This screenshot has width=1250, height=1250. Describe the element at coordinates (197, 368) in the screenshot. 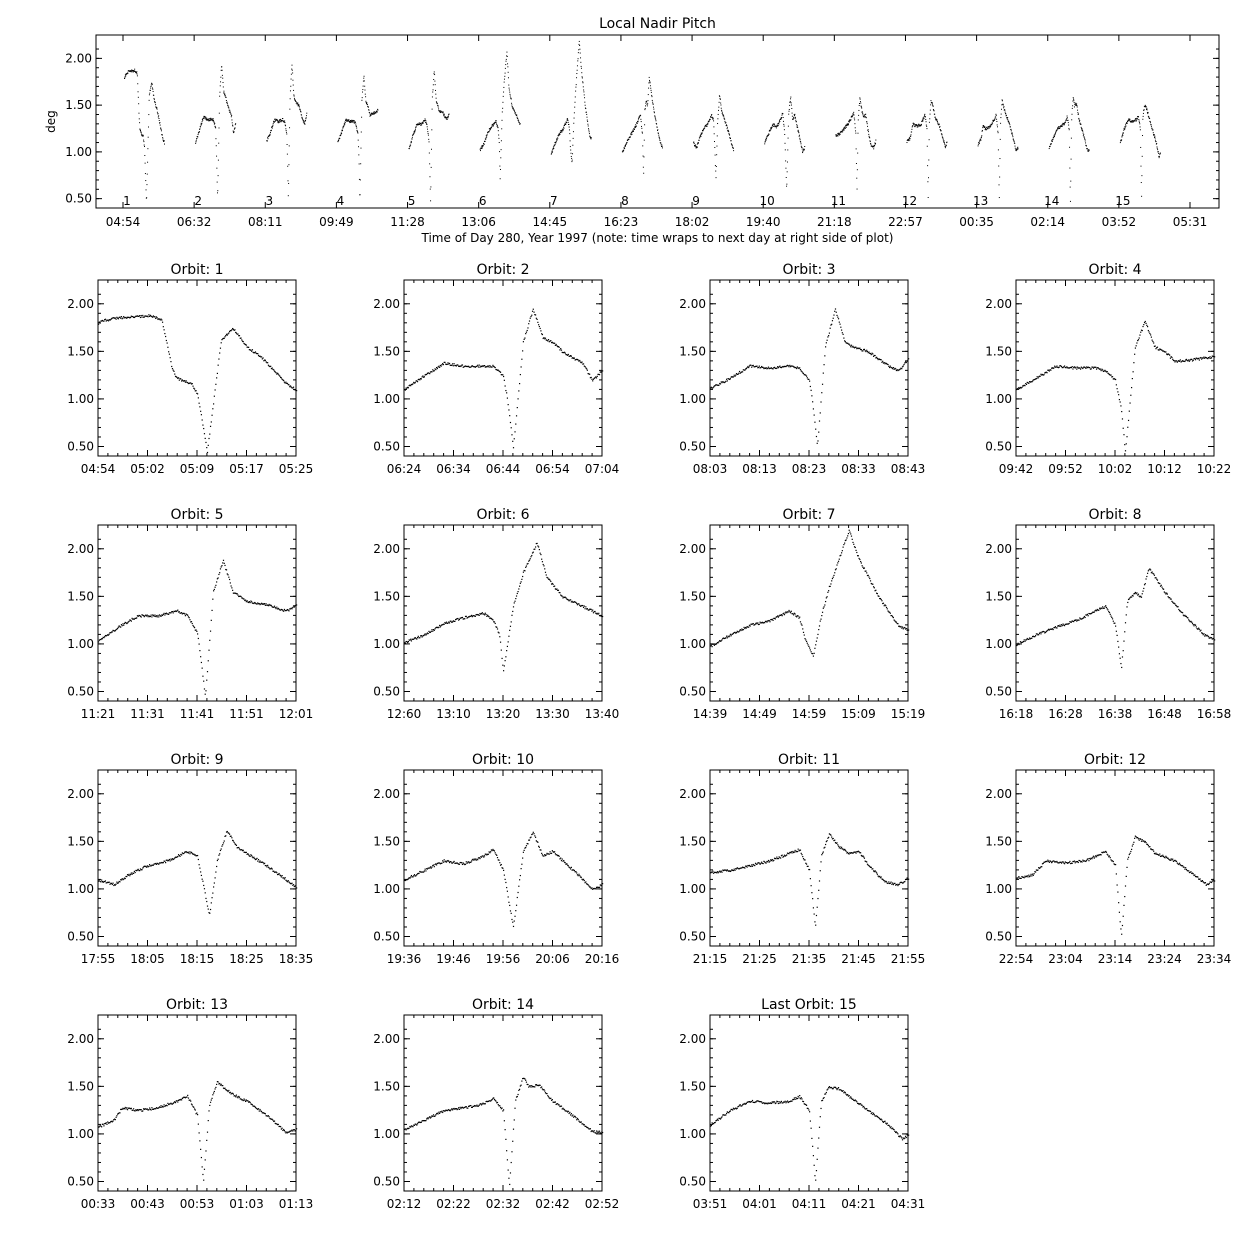

I see `orbit-frame` at that location.